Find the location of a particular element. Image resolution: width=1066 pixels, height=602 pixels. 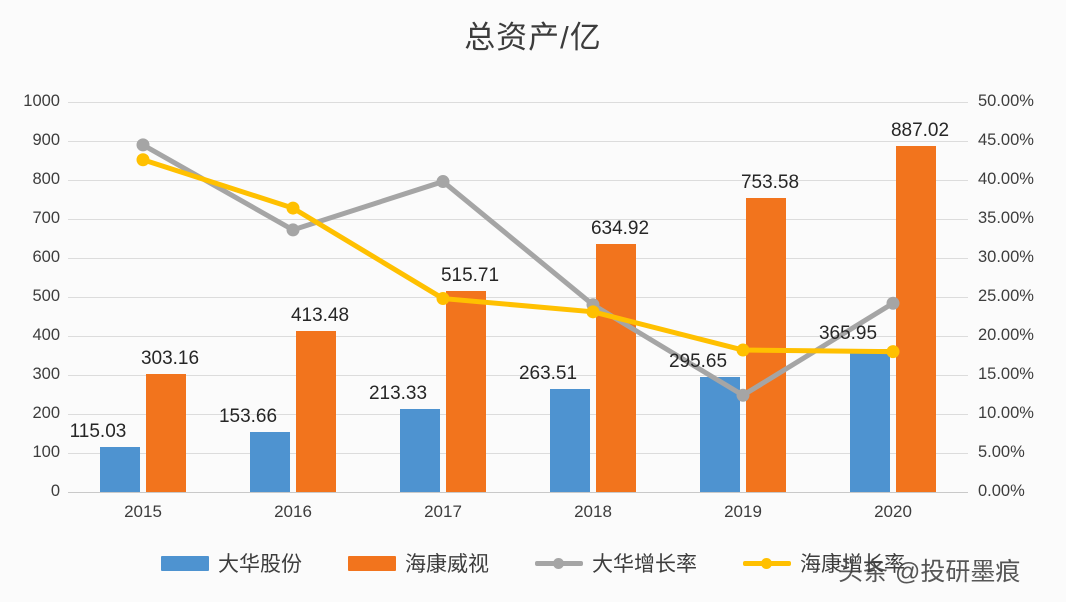

y-axis-right-tick: 20.00% is located at coordinates (1006, 335).